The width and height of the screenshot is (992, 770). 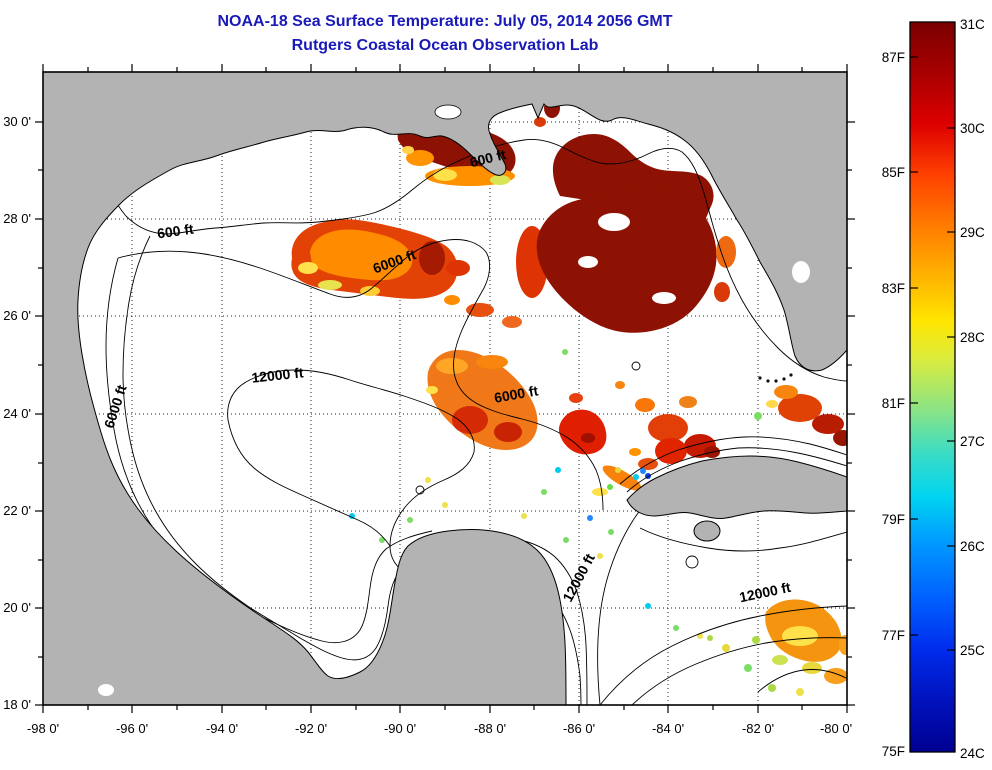 I want to click on colorbar-f-label: 81F, so click(x=893, y=403).